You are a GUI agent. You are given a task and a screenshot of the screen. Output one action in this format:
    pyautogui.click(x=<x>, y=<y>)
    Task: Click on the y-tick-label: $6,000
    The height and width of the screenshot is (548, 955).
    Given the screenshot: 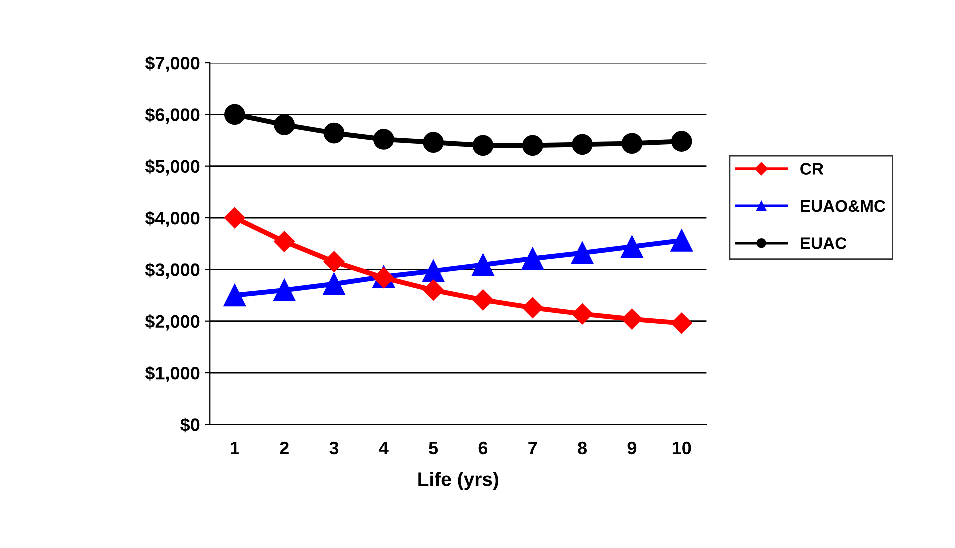 What is the action you would take?
    pyautogui.click(x=172, y=116)
    